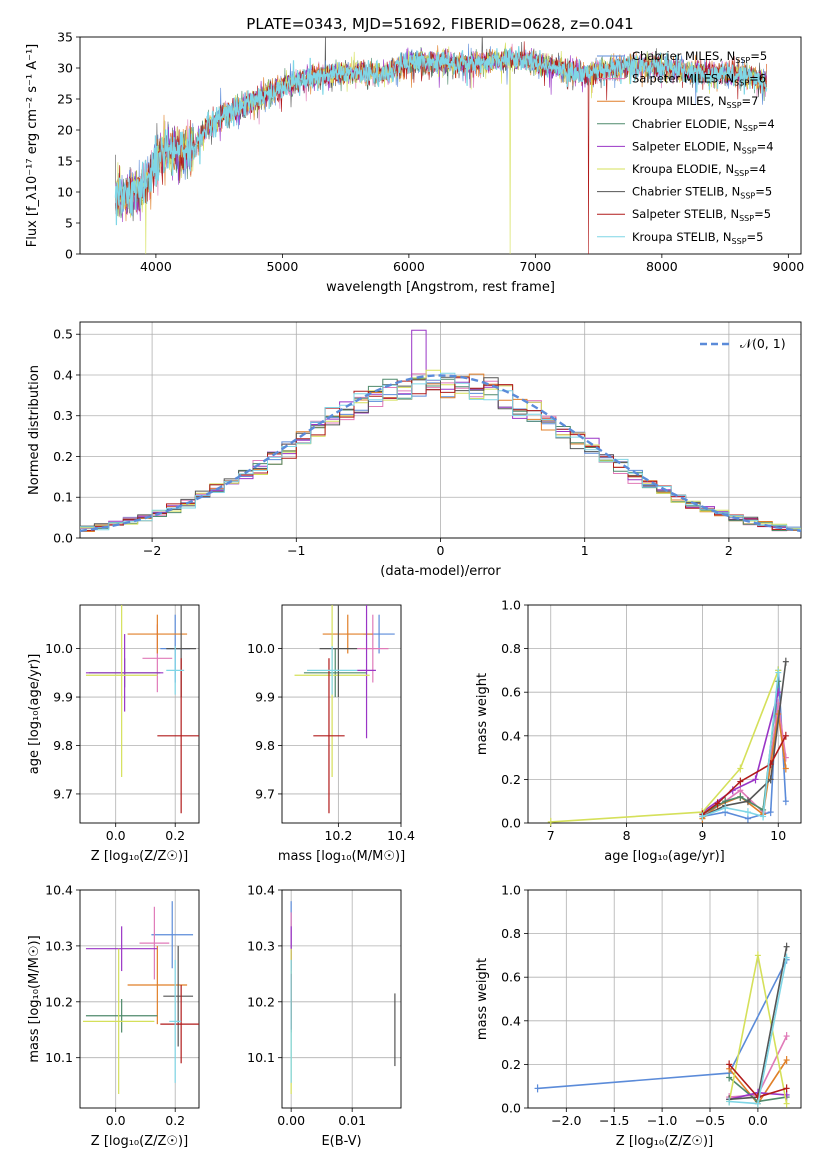 The height and width of the screenshot is (1170, 819). What do you see at coordinates (702, 193) in the screenshot?
I see `legend-entry: Chabrier STELIB, NSSP=5` at bounding box center [702, 193].